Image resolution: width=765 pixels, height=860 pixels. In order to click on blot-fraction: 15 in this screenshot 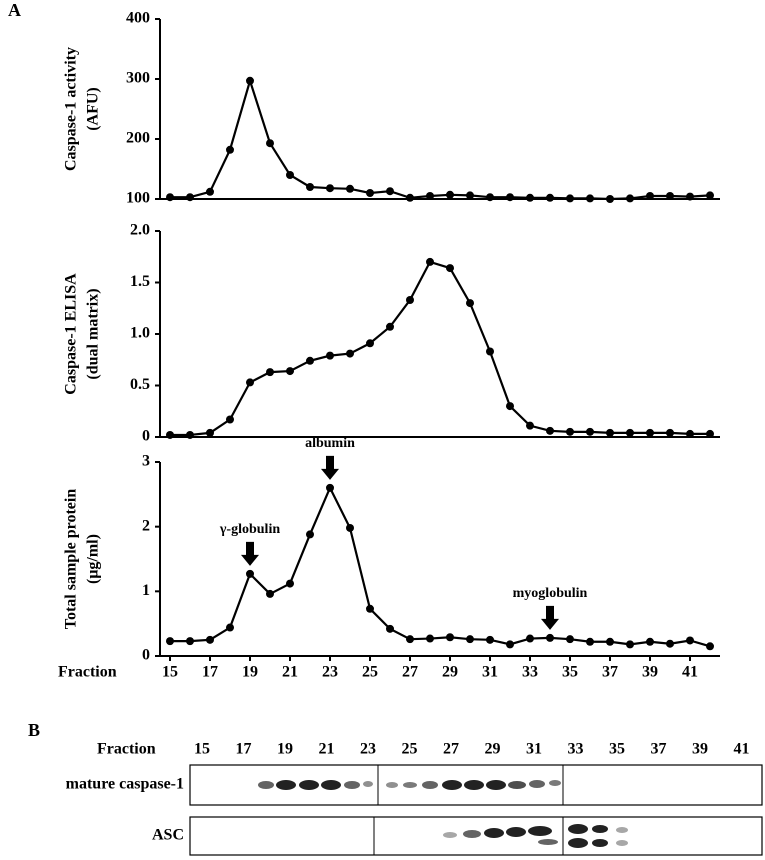, I will do `click(202, 749)`.